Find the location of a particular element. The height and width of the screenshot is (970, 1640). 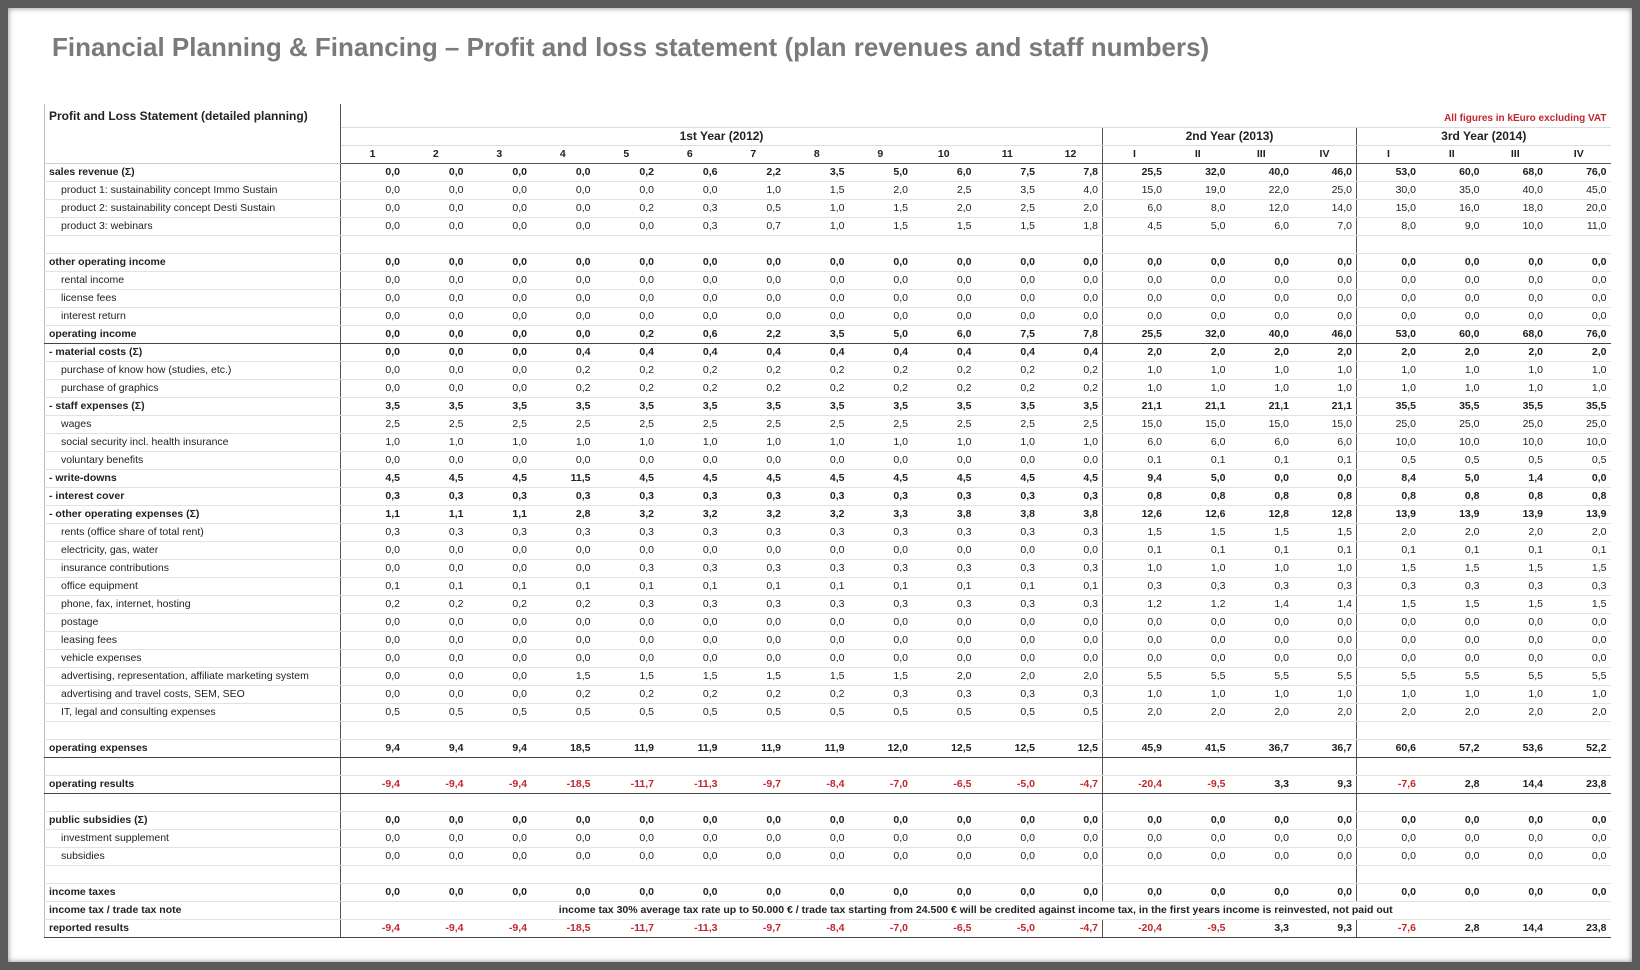

cell-value: 35,5 is located at coordinates (1515, 406).